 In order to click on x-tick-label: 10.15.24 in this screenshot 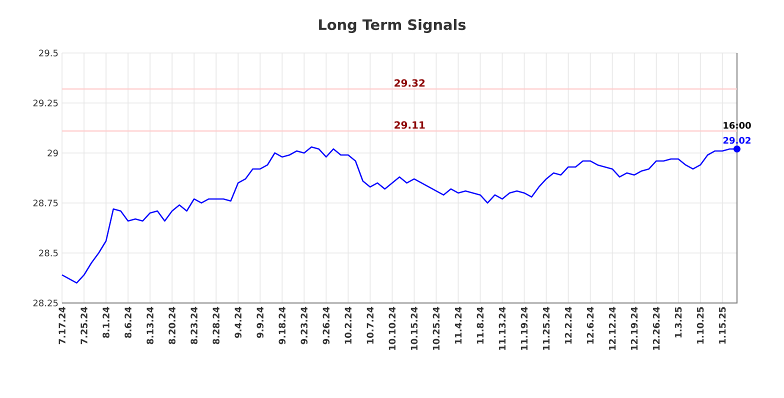, I will do `click(414, 328)`.